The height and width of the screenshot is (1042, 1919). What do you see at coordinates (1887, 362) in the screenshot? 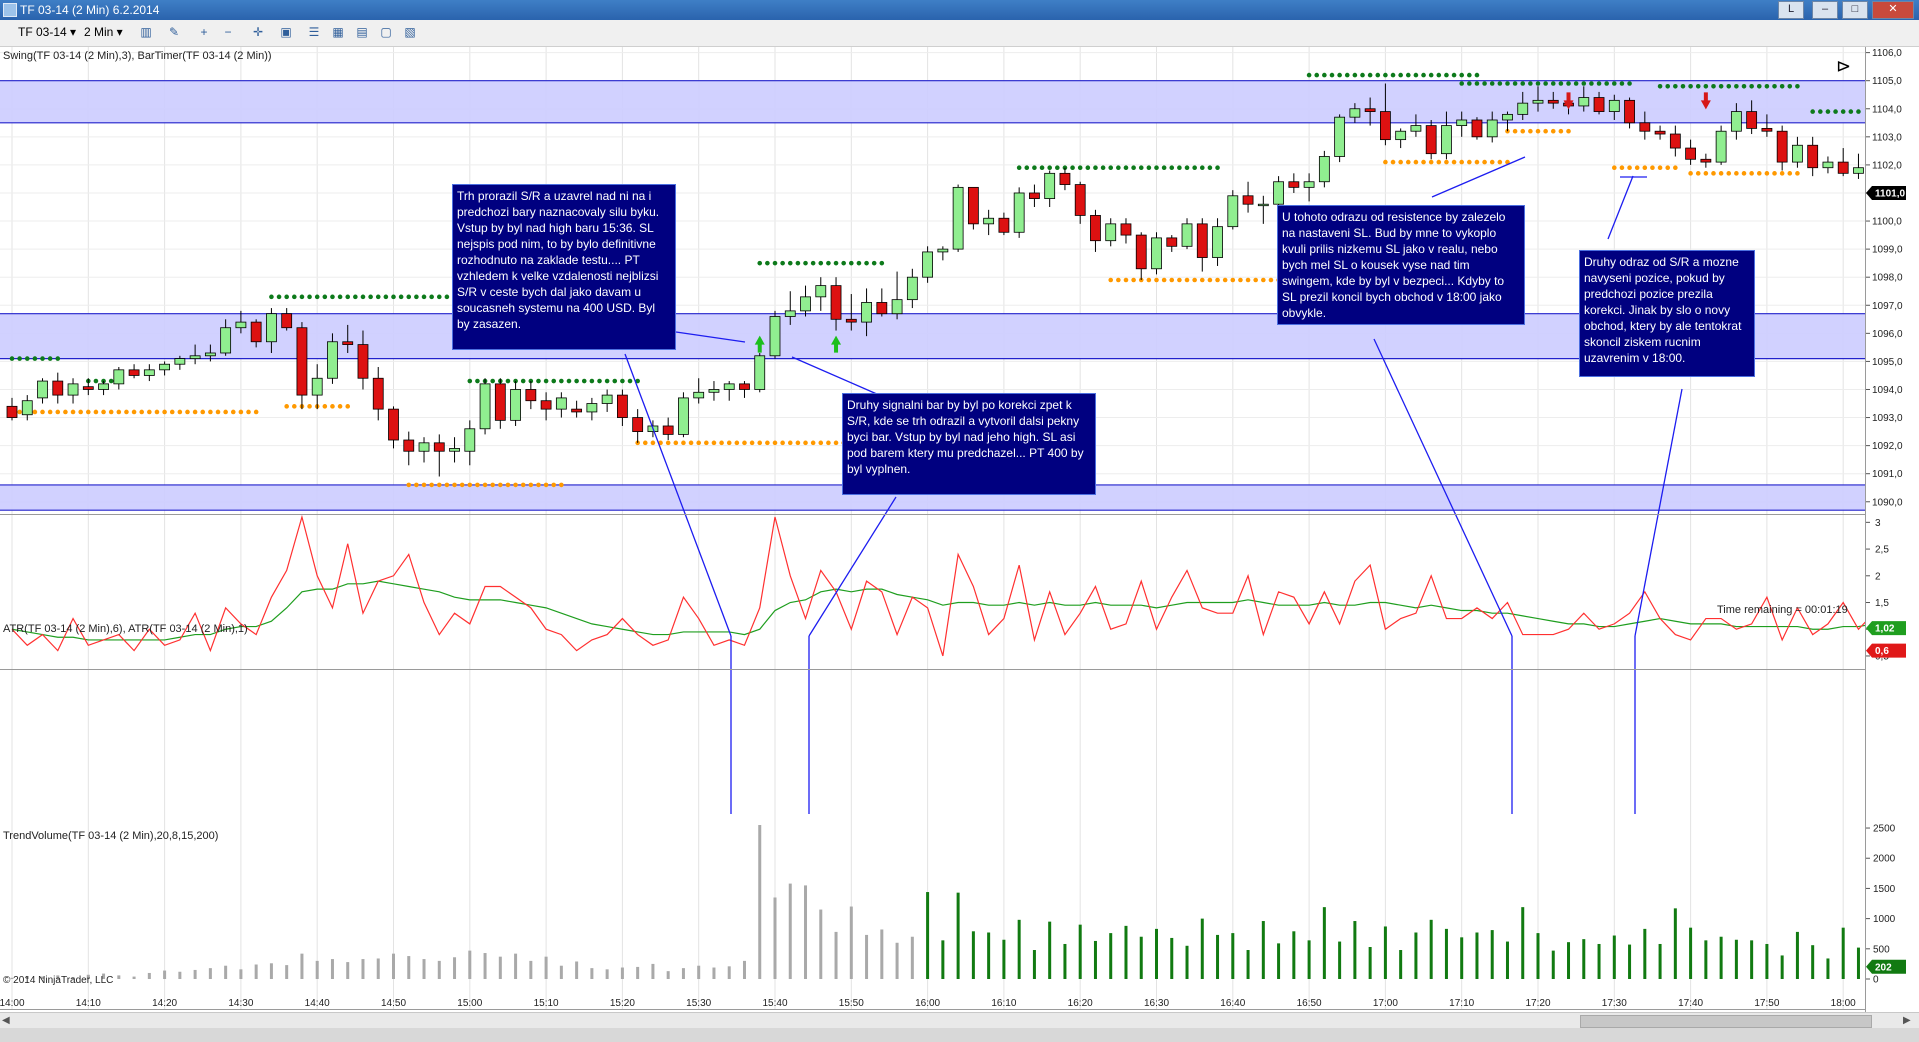
I see `price-tick-label: 1095,0` at bounding box center [1887, 362].